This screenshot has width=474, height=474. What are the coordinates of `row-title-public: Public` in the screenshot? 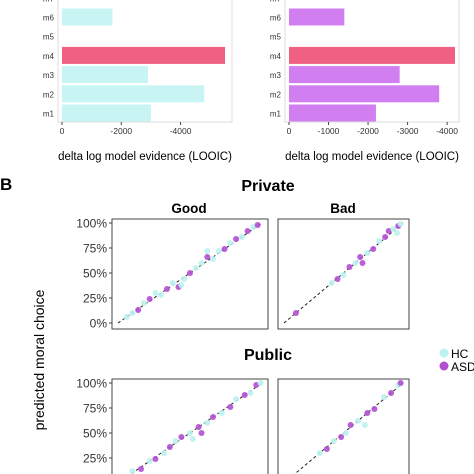 It's located at (268, 355).